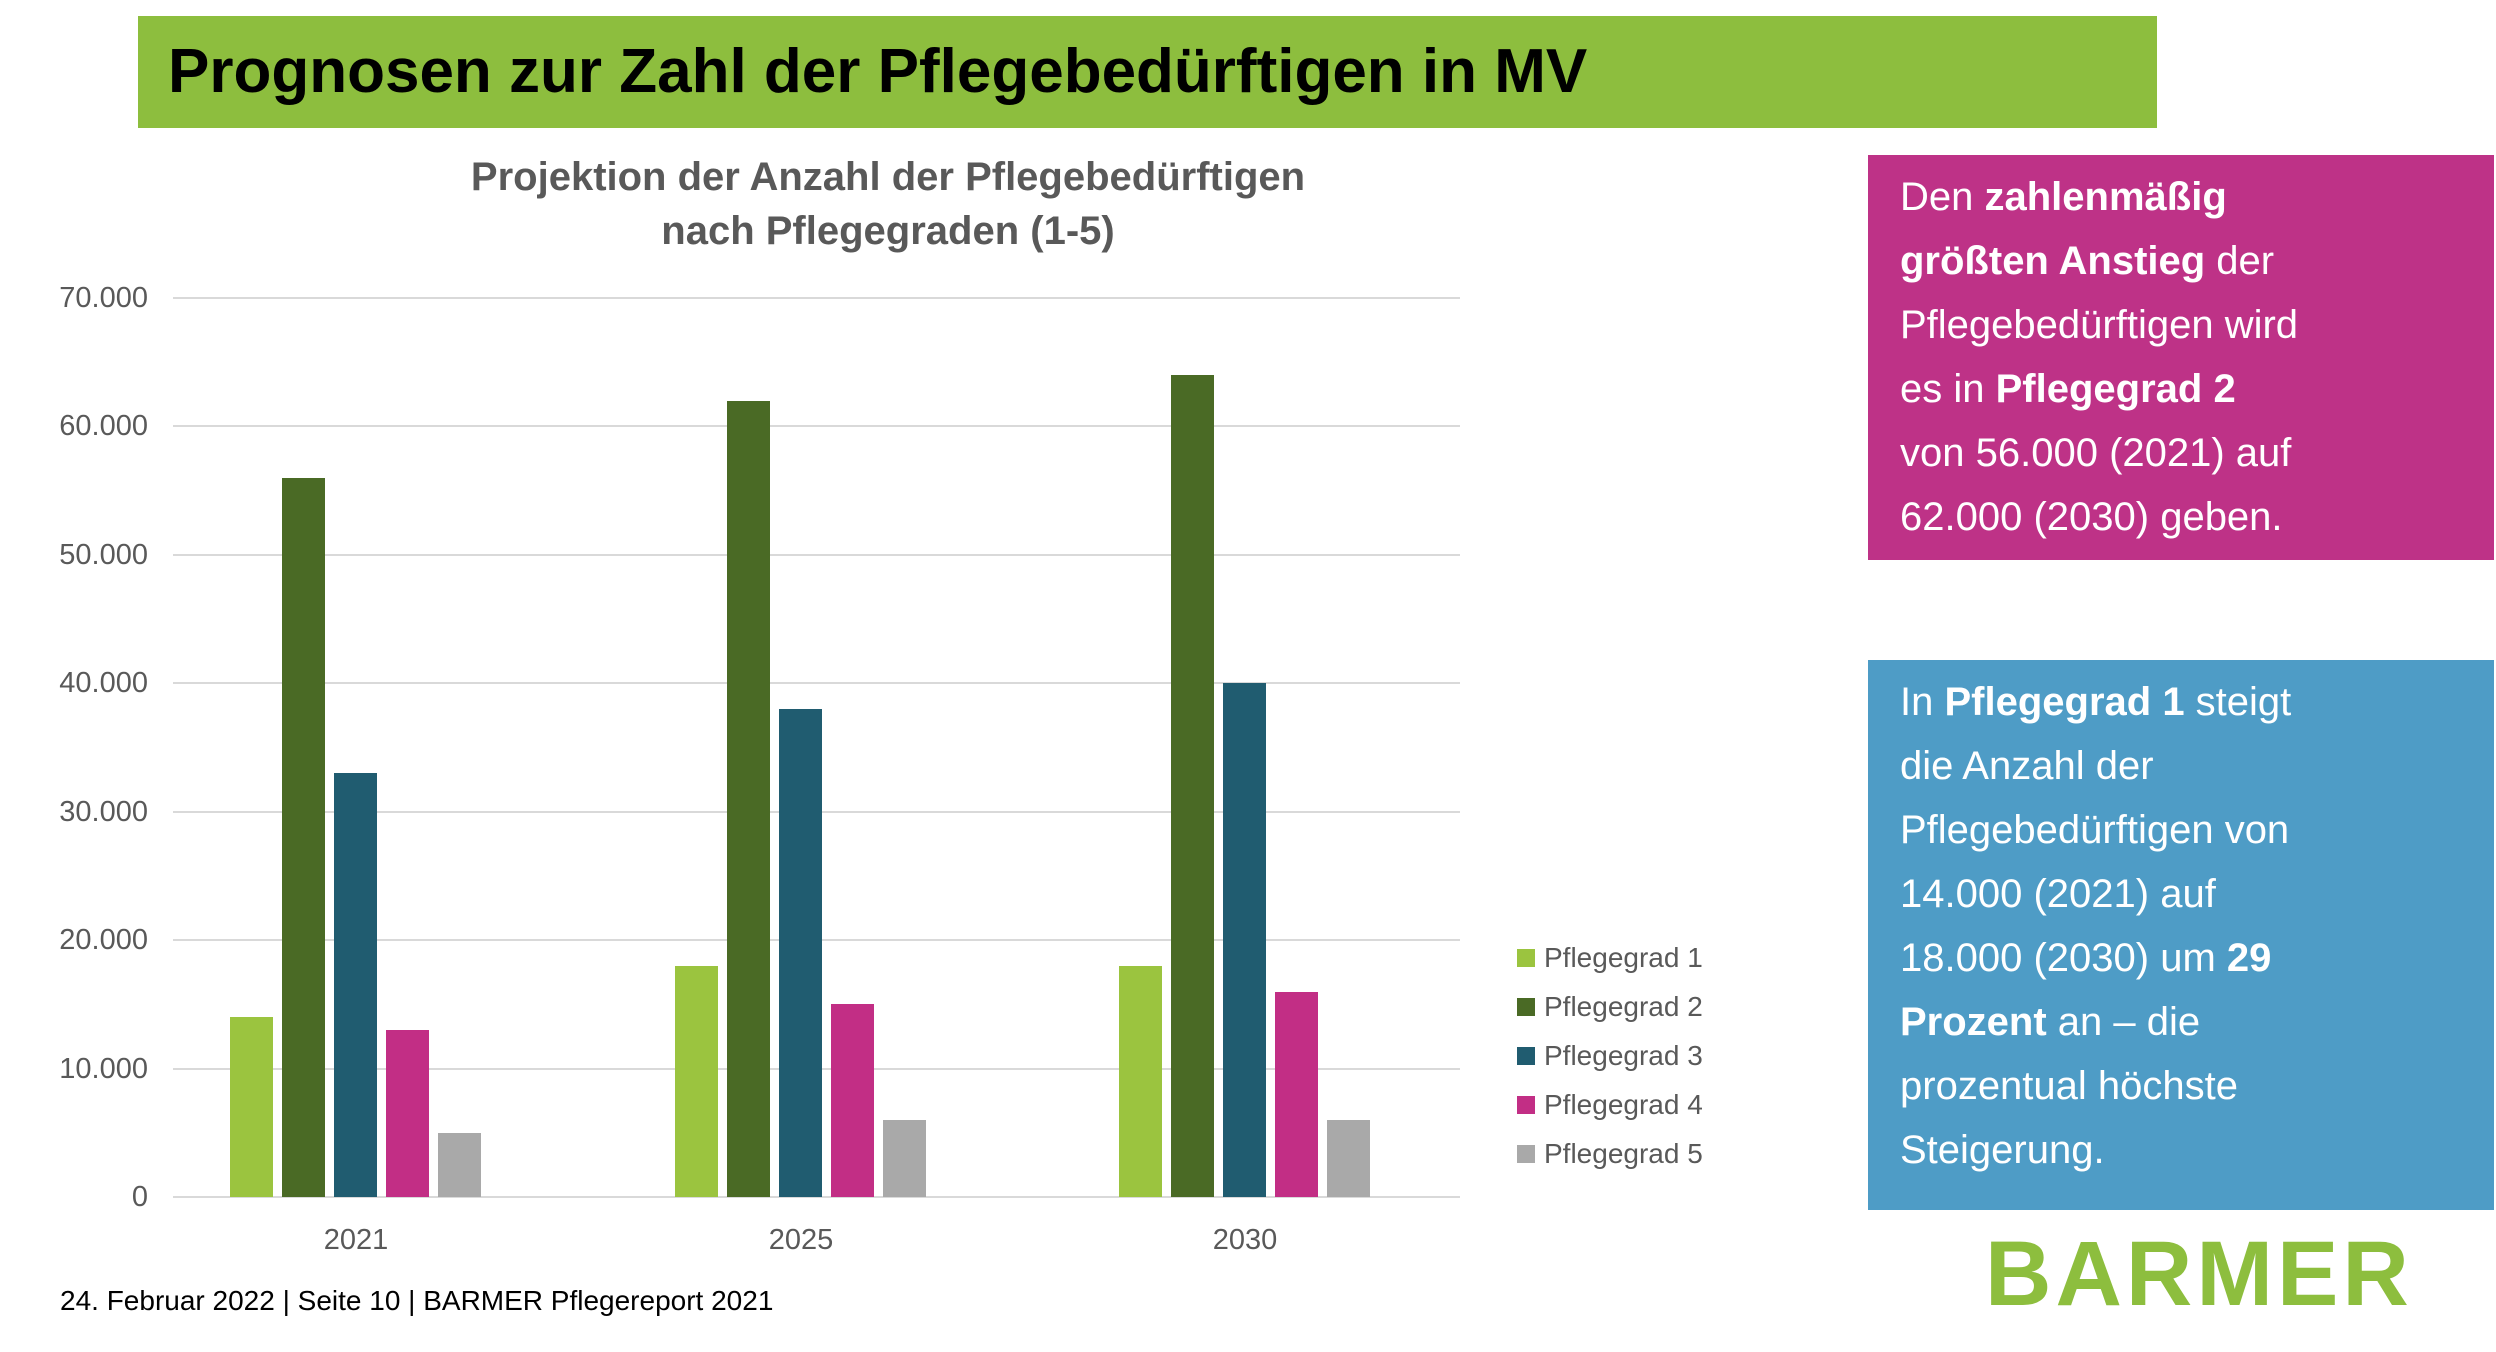 Image resolution: width=2496 pixels, height=1352 pixels. I want to click on x-tick-label-2025: 2025, so click(801, 1240).